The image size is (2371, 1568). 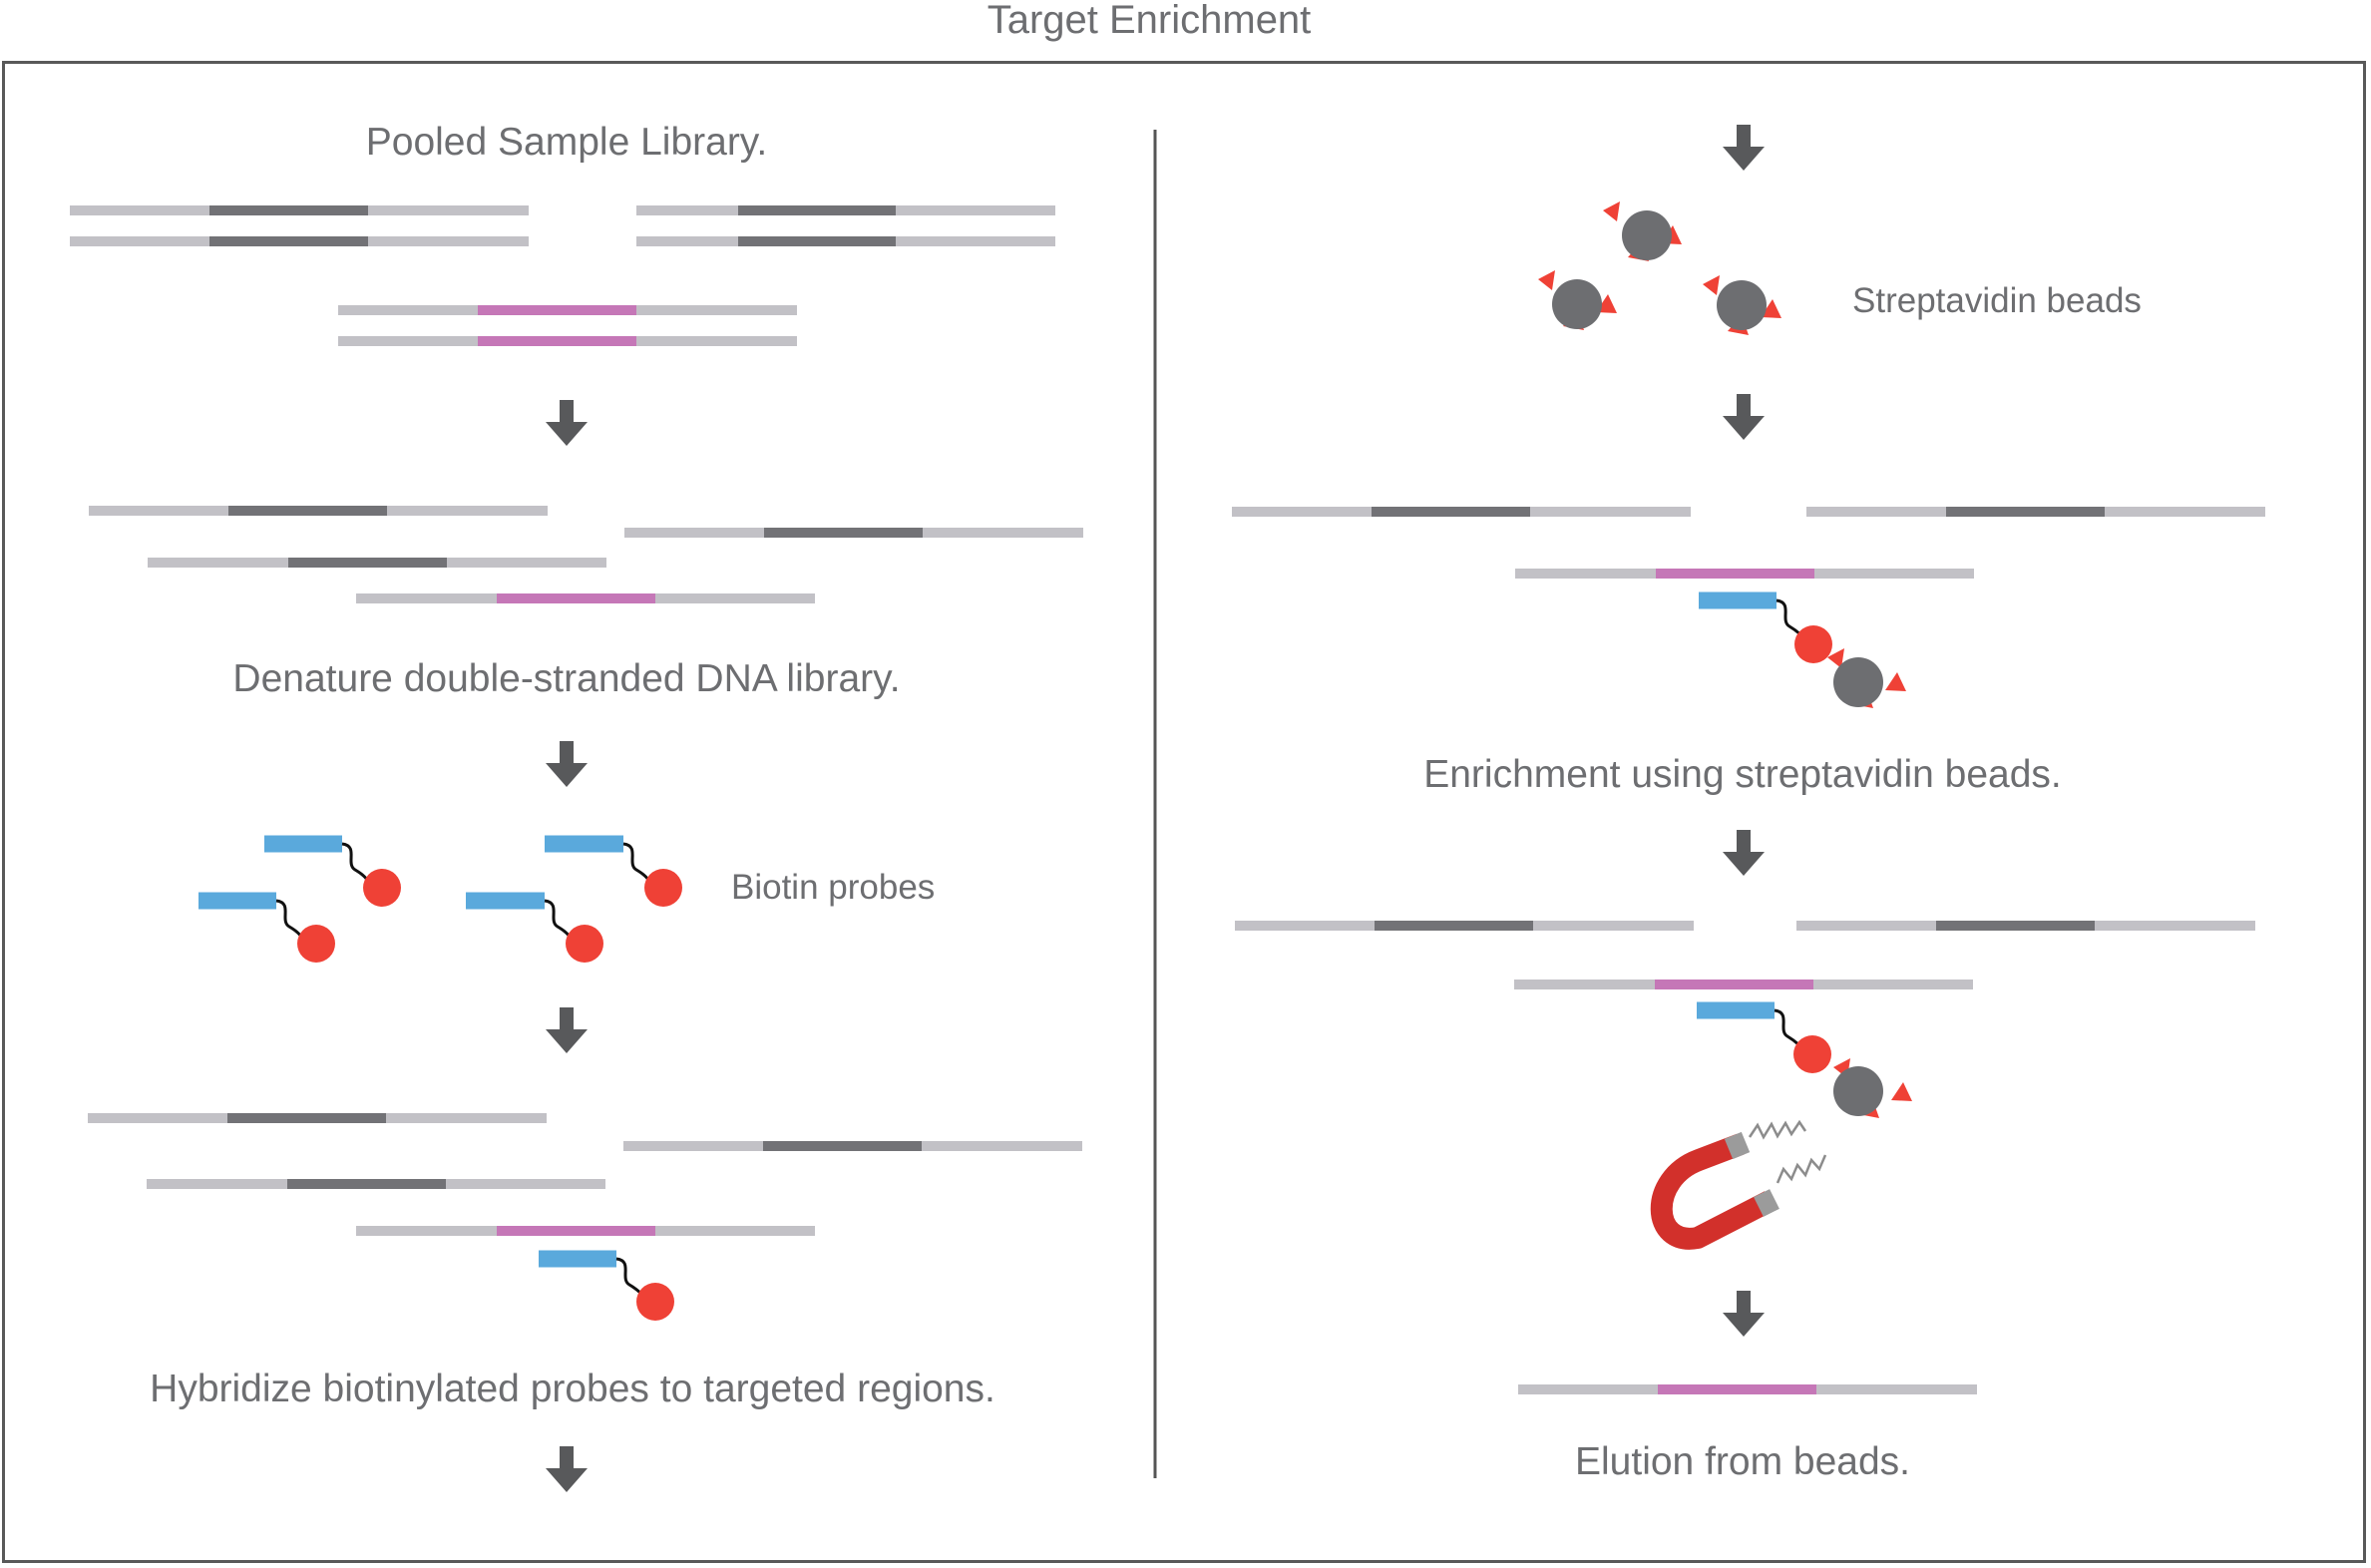 I want to click on diagram-title: Target Enrichment, so click(x=1149, y=21).